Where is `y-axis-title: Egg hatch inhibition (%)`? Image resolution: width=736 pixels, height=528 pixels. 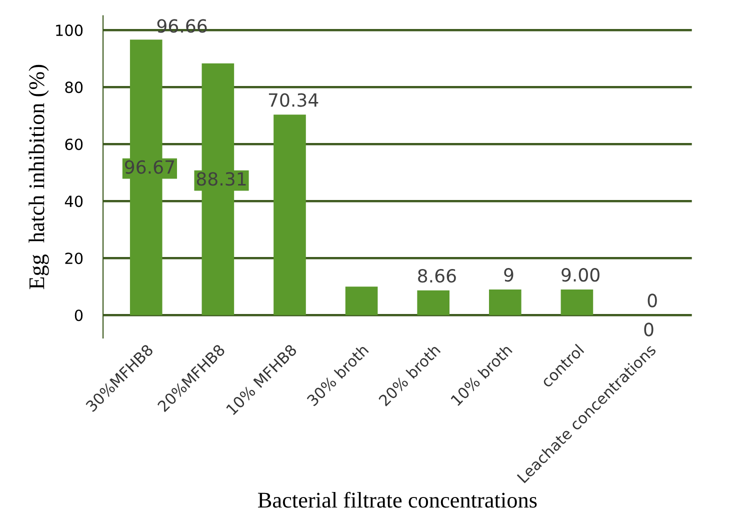 y-axis-title: Egg hatch inhibition (%) is located at coordinates (38, 177).